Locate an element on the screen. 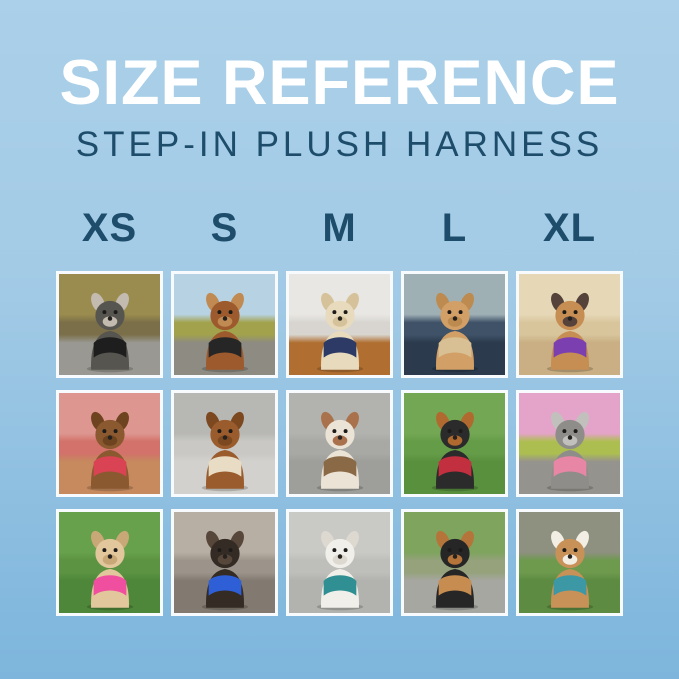  size-header-m: M is located at coordinates (339, 228).